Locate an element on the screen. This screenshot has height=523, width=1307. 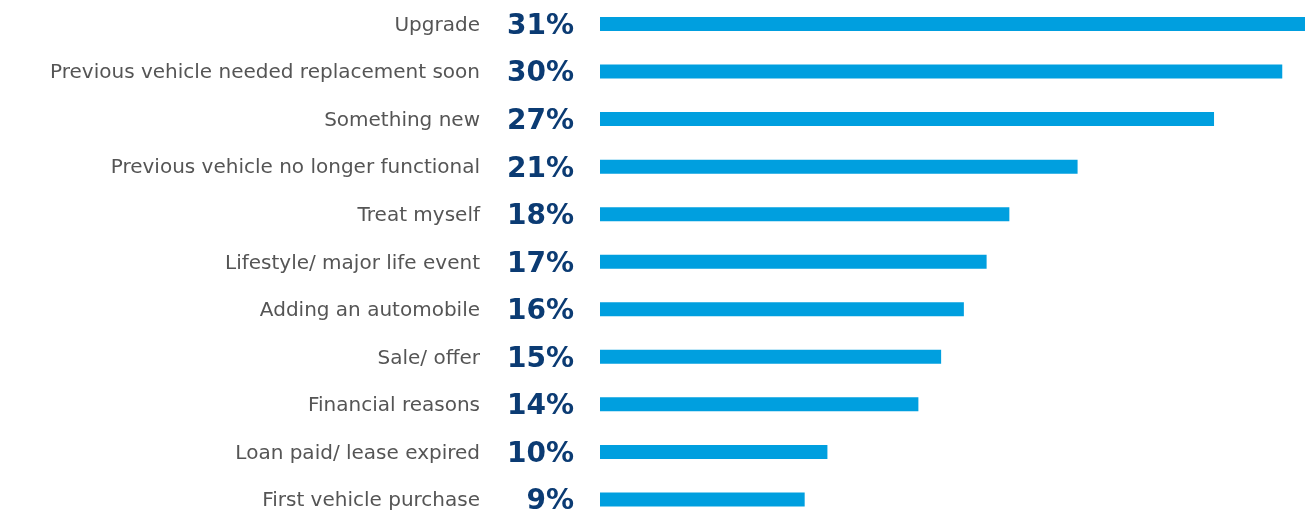
y-tick-label: First vehicle purchase is located at coordinates (371, 499).